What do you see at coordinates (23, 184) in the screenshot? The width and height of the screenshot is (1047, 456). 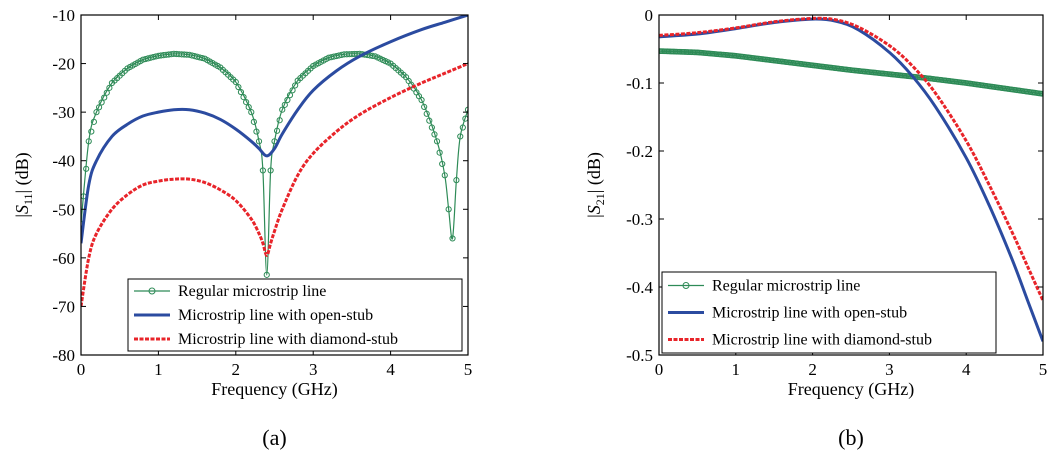 I see `y-axis-label: |S11| (dB)` at bounding box center [23, 184].